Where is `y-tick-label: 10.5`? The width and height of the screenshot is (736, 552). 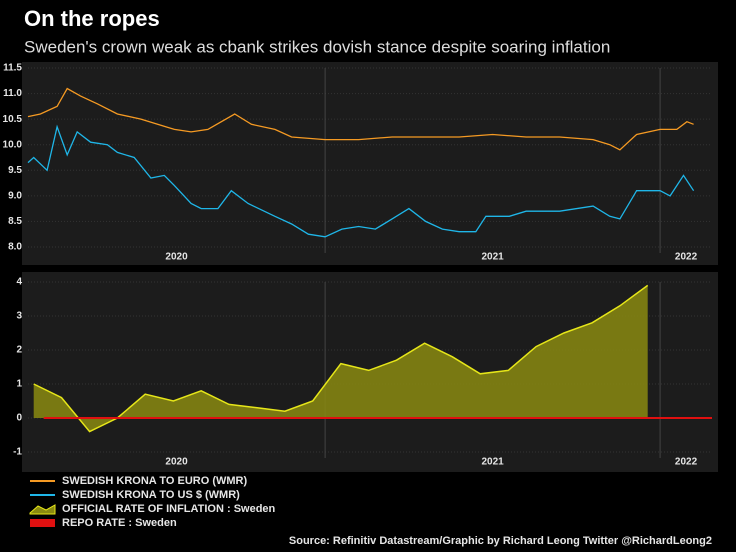
y-tick-label: 10.5 is located at coordinates (13, 119).